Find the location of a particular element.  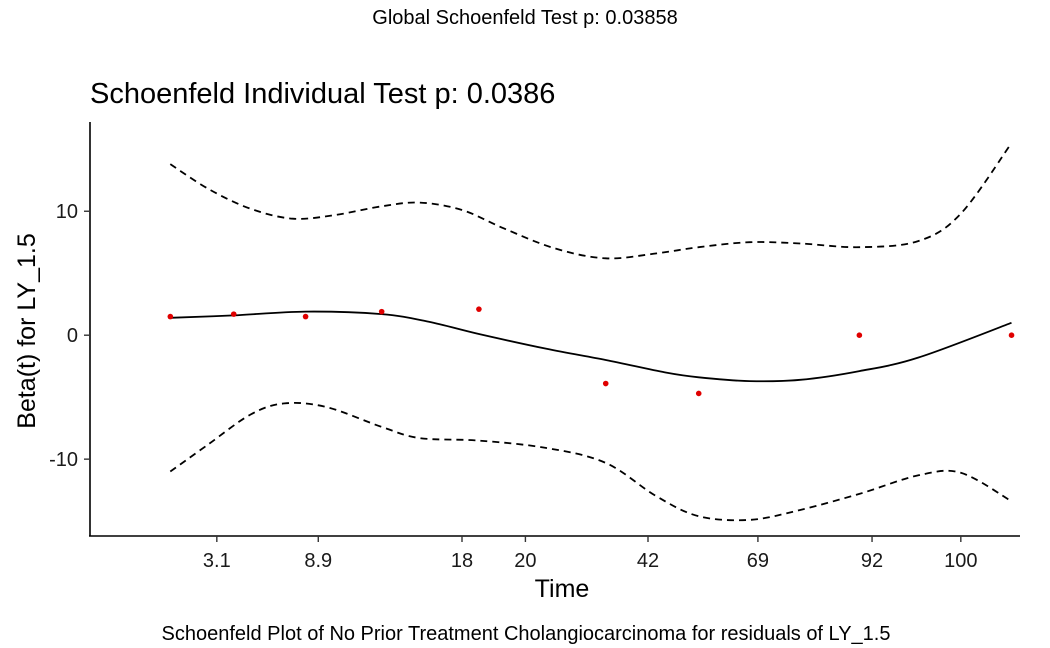

y-tick-label: -10 is located at coordinates (63, 460).